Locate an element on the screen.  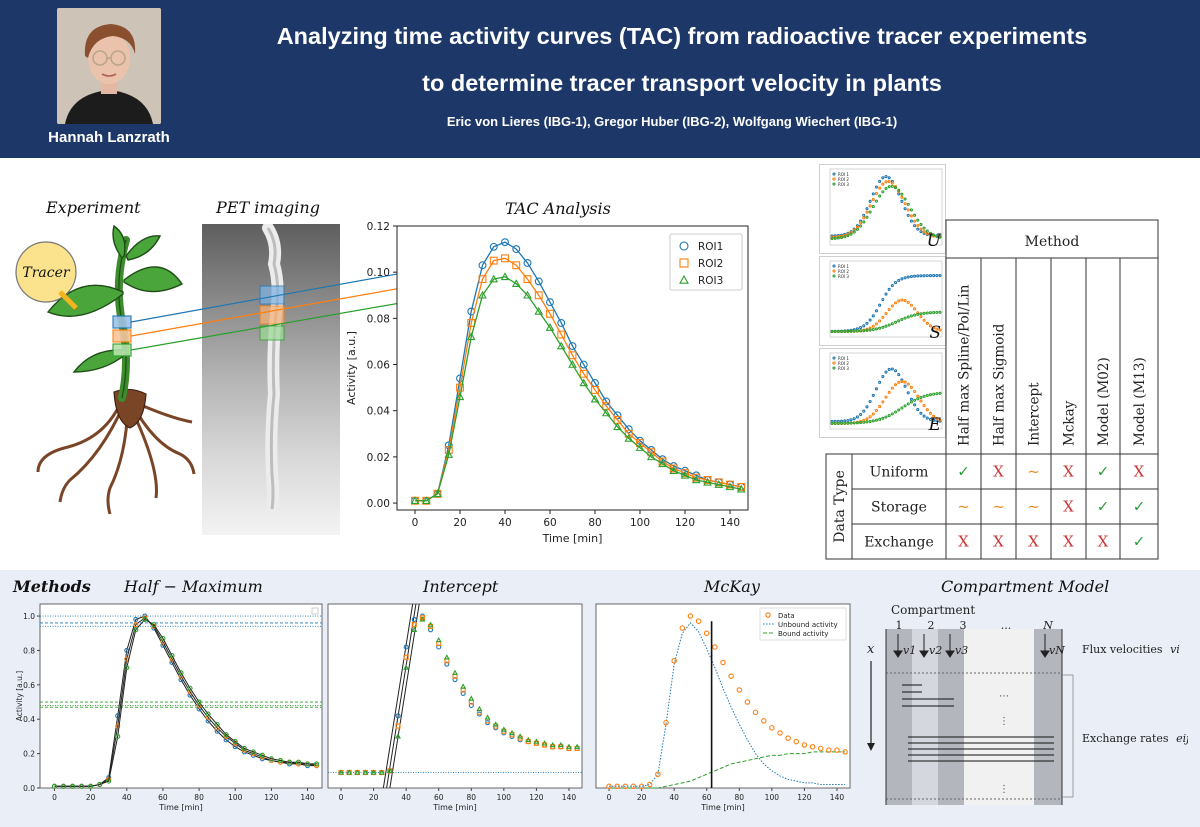
tac-legend-marker is located at coordinates (684, 279).